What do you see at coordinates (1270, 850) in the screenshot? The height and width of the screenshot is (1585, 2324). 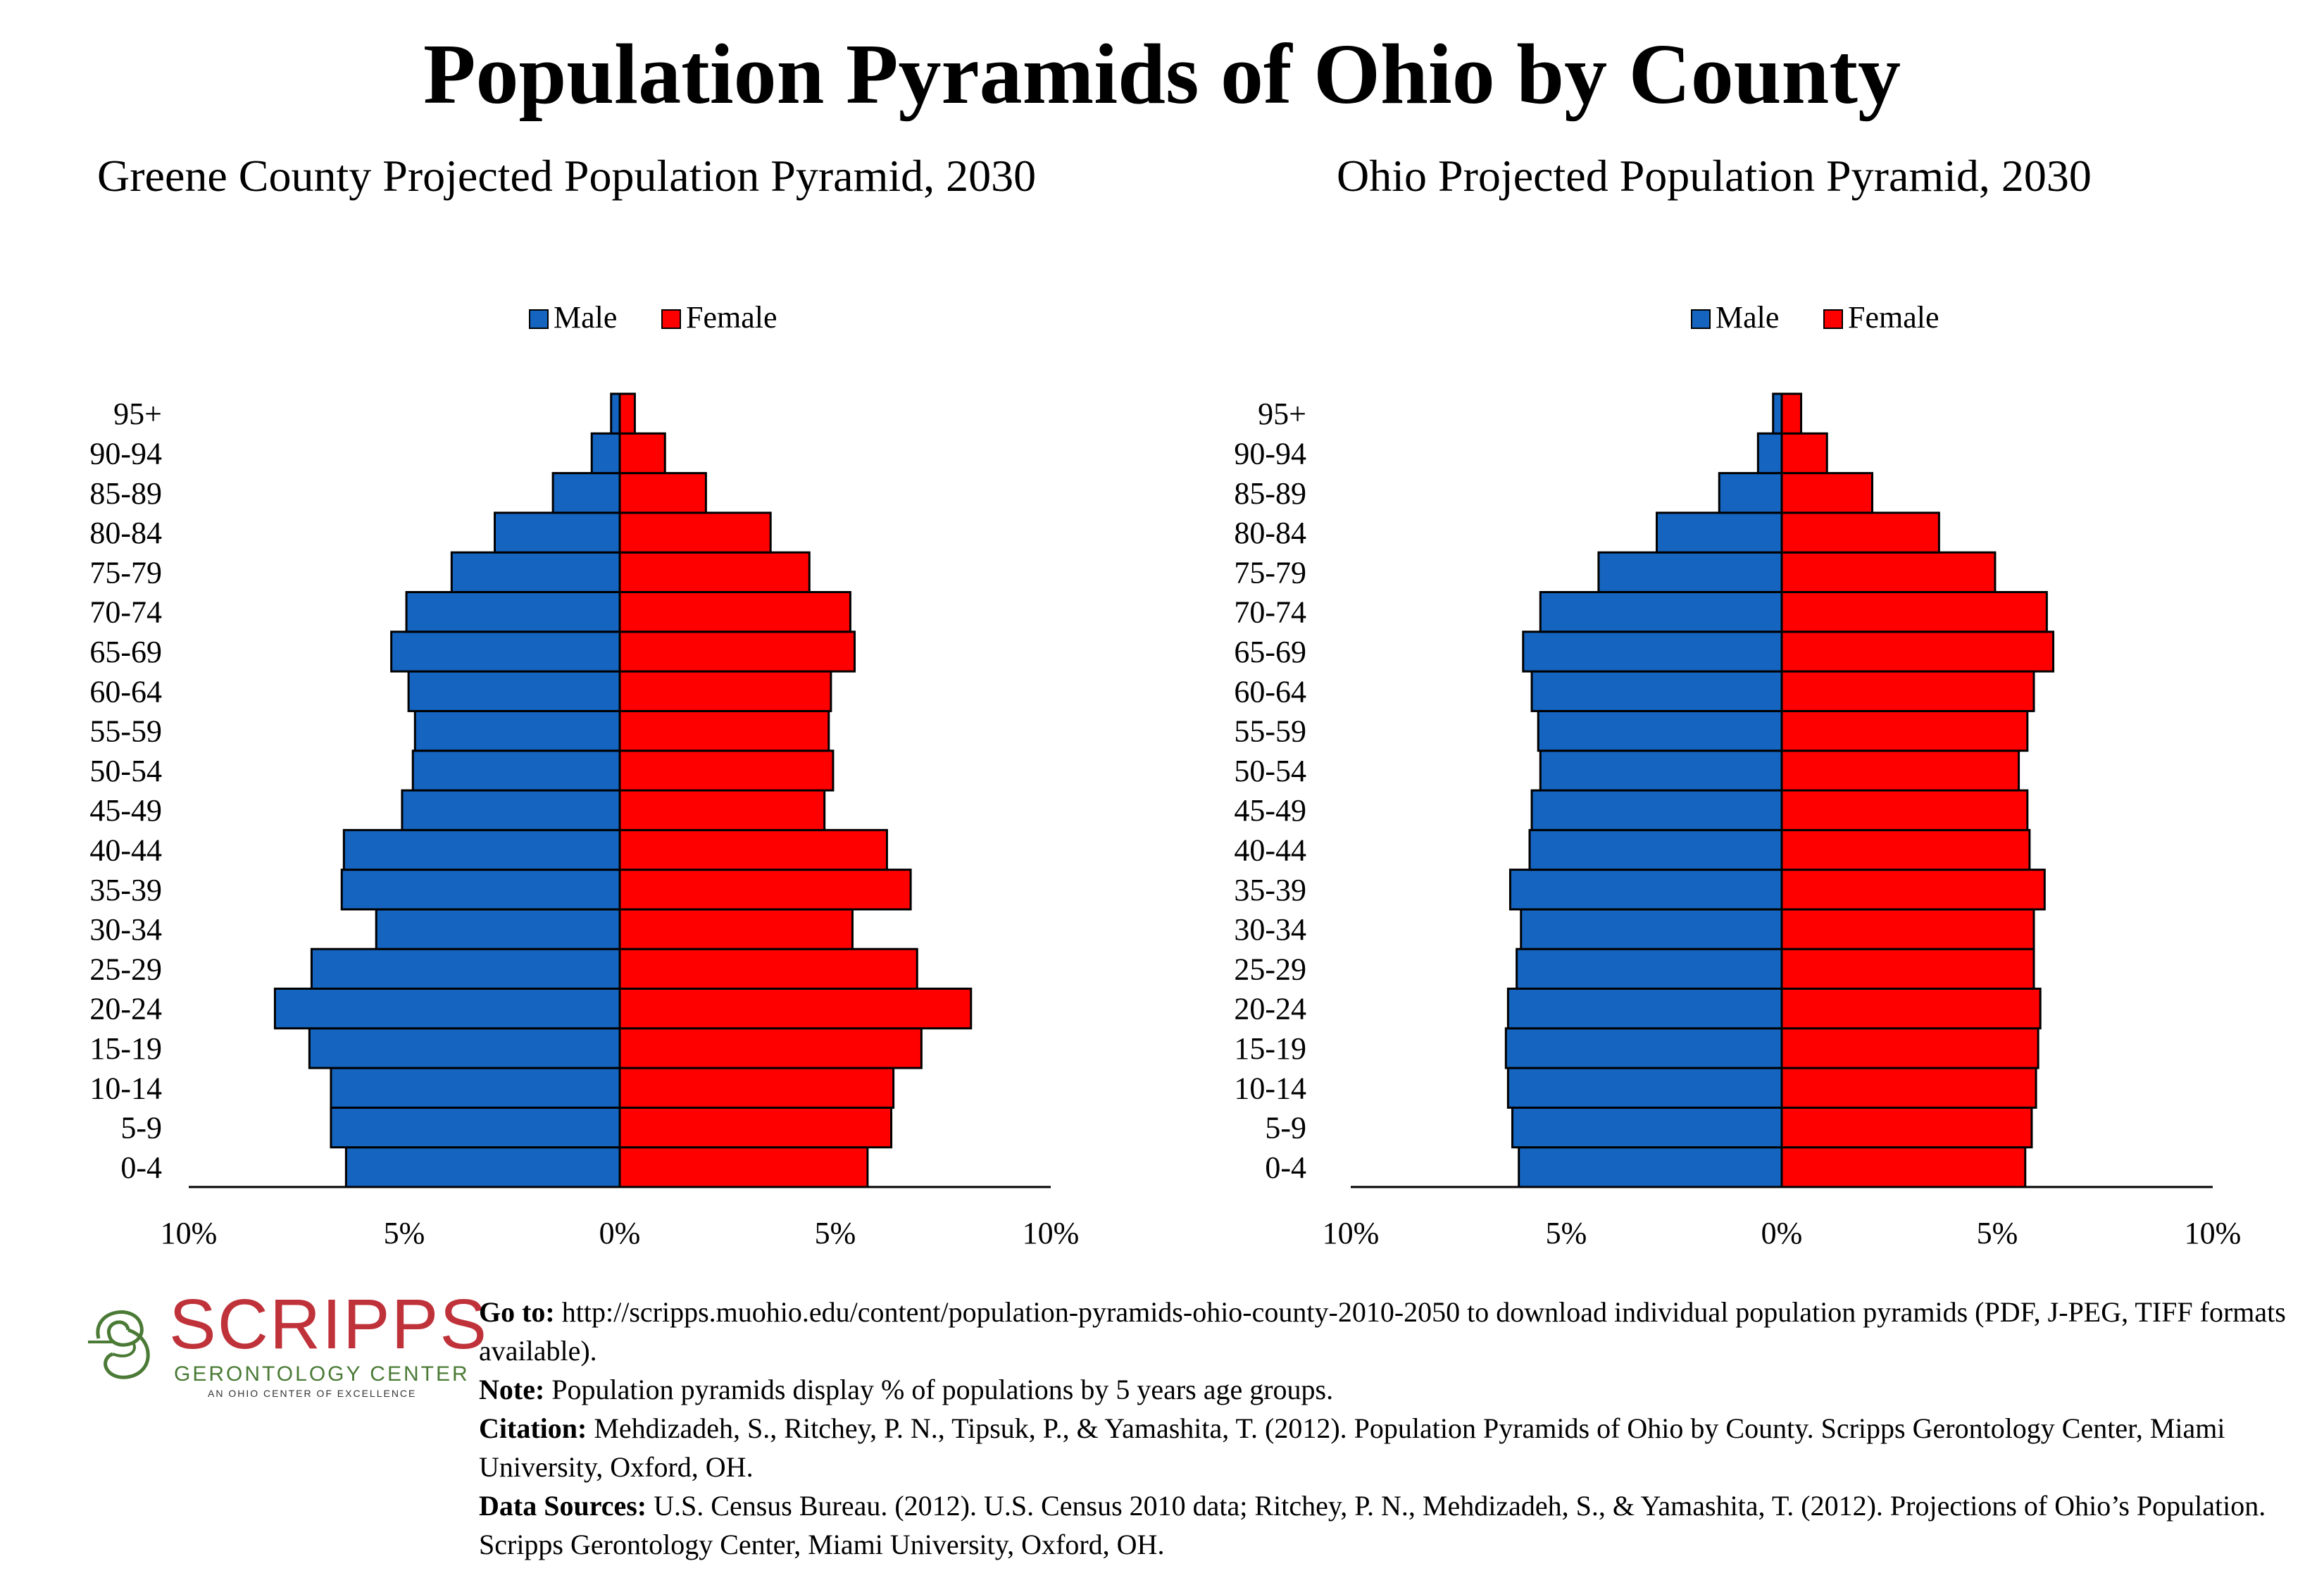 I see `age-label-40-44: 40-44` at bounding box center [1270, 850].